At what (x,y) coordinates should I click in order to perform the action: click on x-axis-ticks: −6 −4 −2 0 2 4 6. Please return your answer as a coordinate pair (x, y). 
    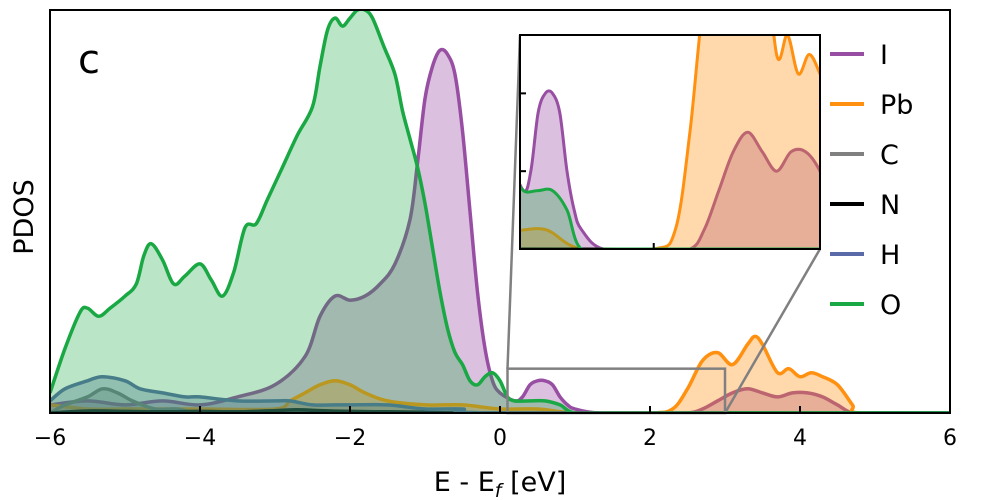
    Looking at the image, I should click on (495, 428).